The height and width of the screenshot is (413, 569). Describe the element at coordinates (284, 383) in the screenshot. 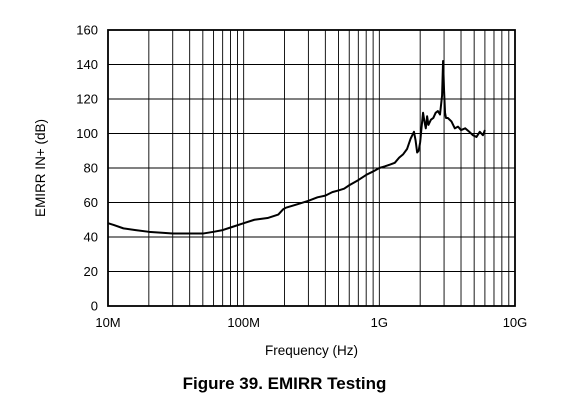

I see `figure-caption: Figure 39. EMIRR Testing` at that location.